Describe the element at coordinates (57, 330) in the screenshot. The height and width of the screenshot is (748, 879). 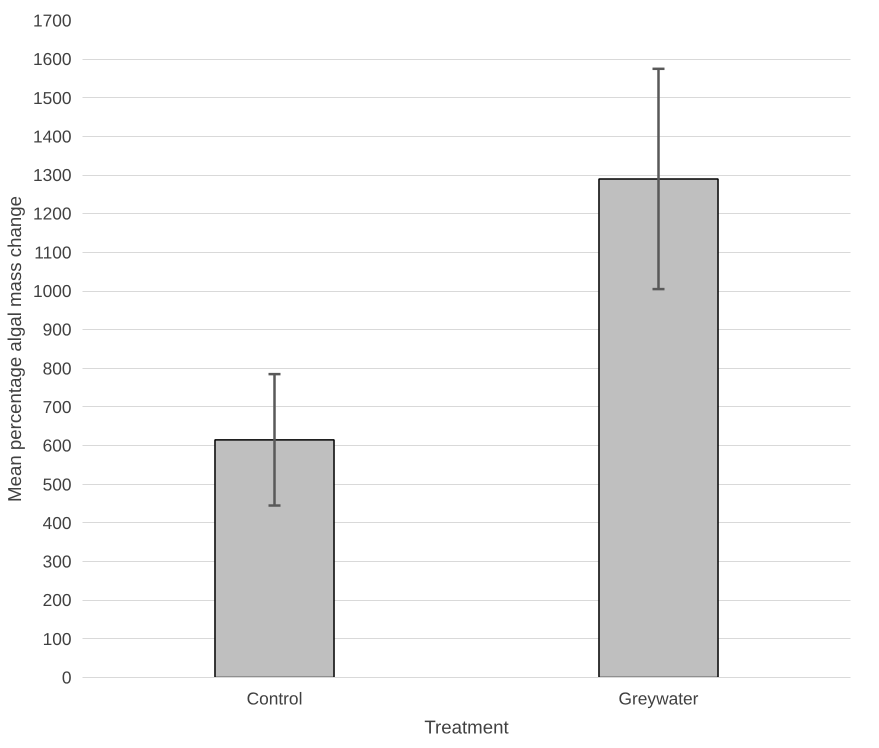
I see `y-tick-label: 900` at that location.